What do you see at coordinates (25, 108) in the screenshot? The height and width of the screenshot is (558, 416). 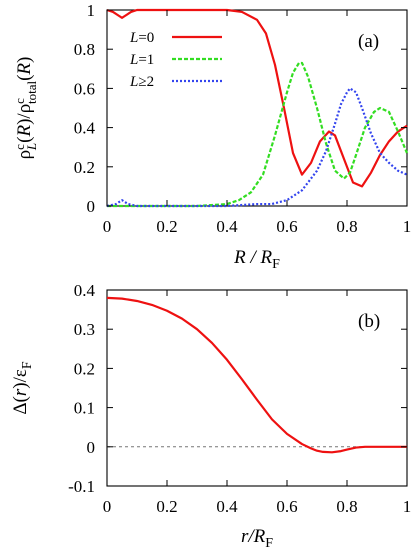 I see `panel-a-ylabel: ρcL(R)/ρctotal(R)` at bounding box center [25, 108].